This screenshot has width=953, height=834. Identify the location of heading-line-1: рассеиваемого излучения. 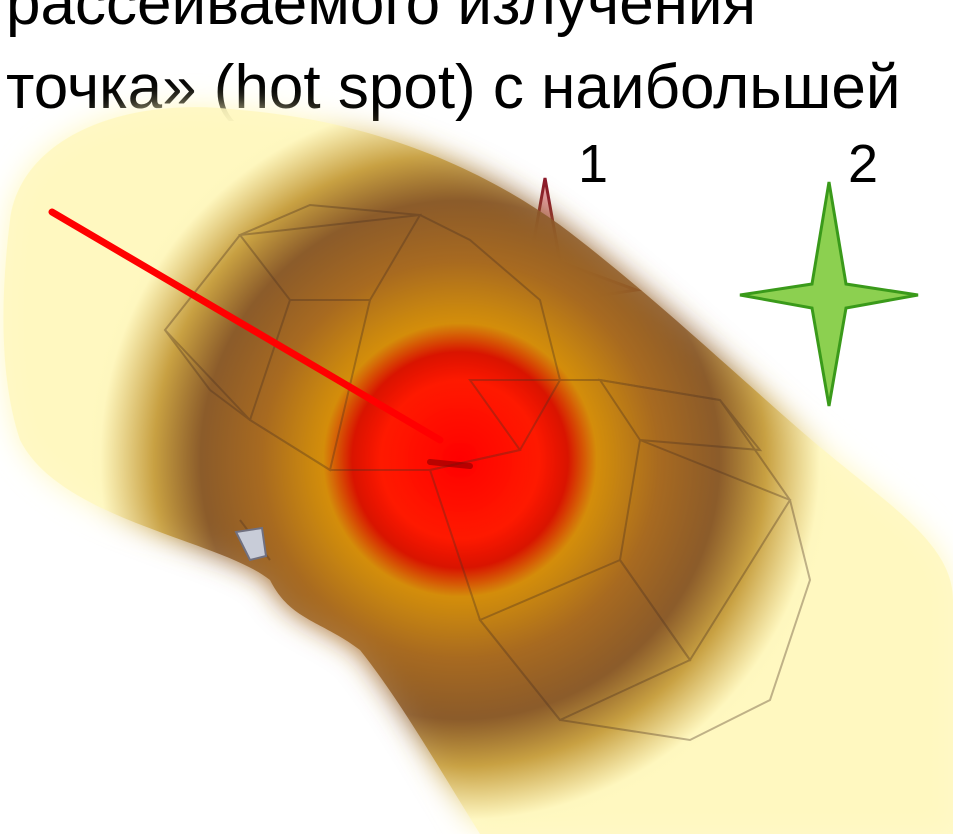
(381, 19).